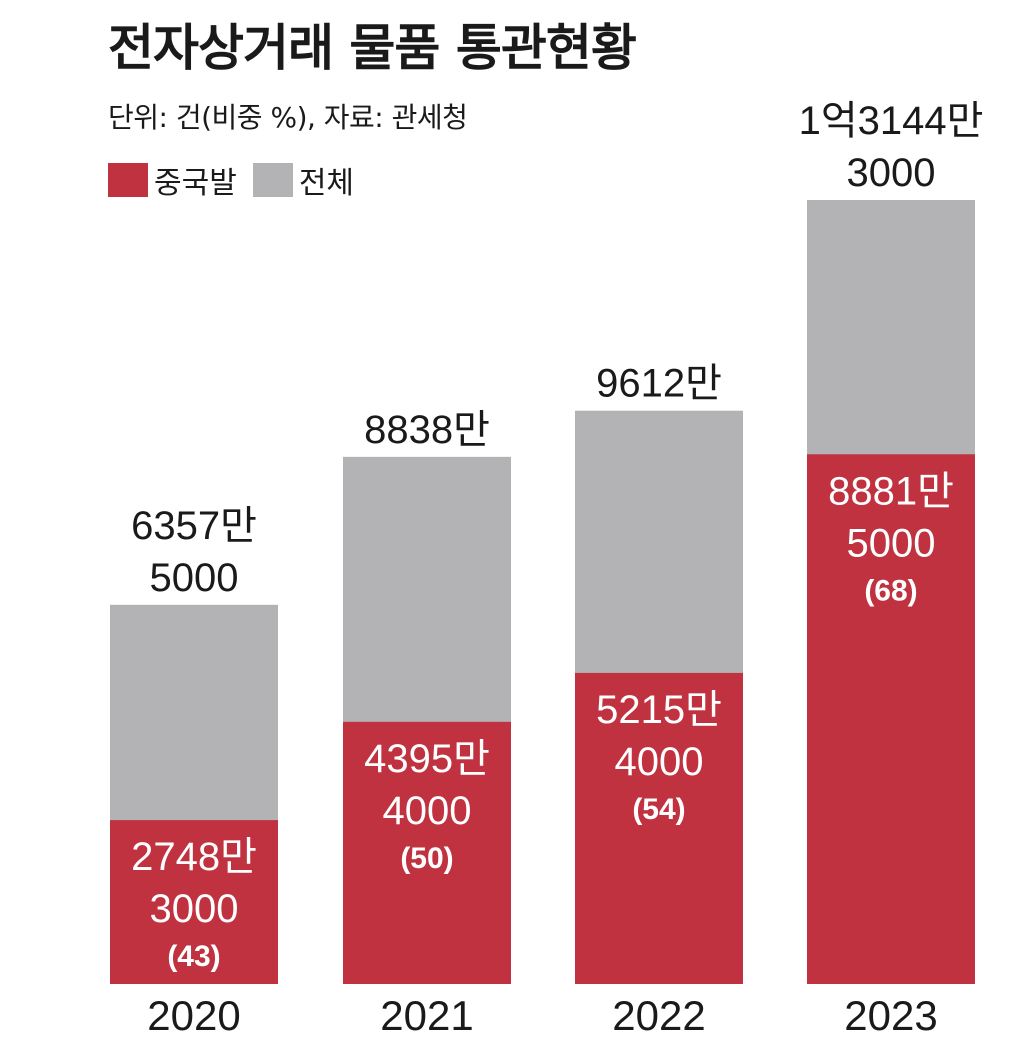  Describe the element at coordinates (426, 858) in the screenshot. I see `share-label-2021: (50)` at that location.